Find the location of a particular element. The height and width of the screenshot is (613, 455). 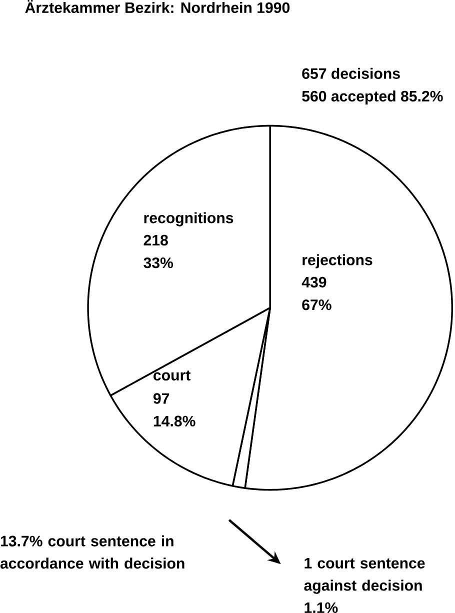

slice-label: court is located at coordinates (172, 375).